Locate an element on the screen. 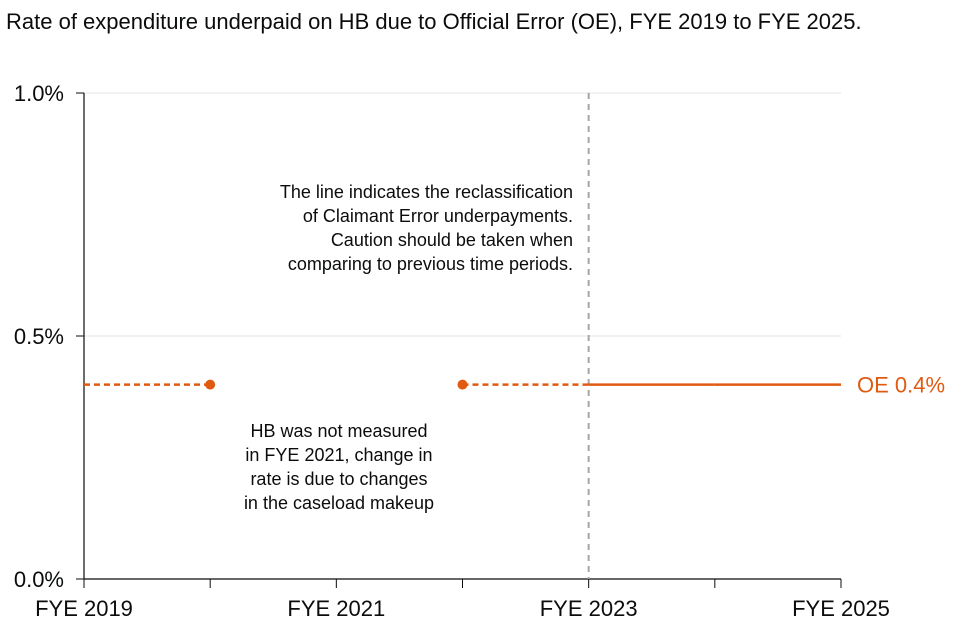 This screenshot has height=640, width=960. x-tick-label: FYE 2019 is located at coordinates (84, 608).